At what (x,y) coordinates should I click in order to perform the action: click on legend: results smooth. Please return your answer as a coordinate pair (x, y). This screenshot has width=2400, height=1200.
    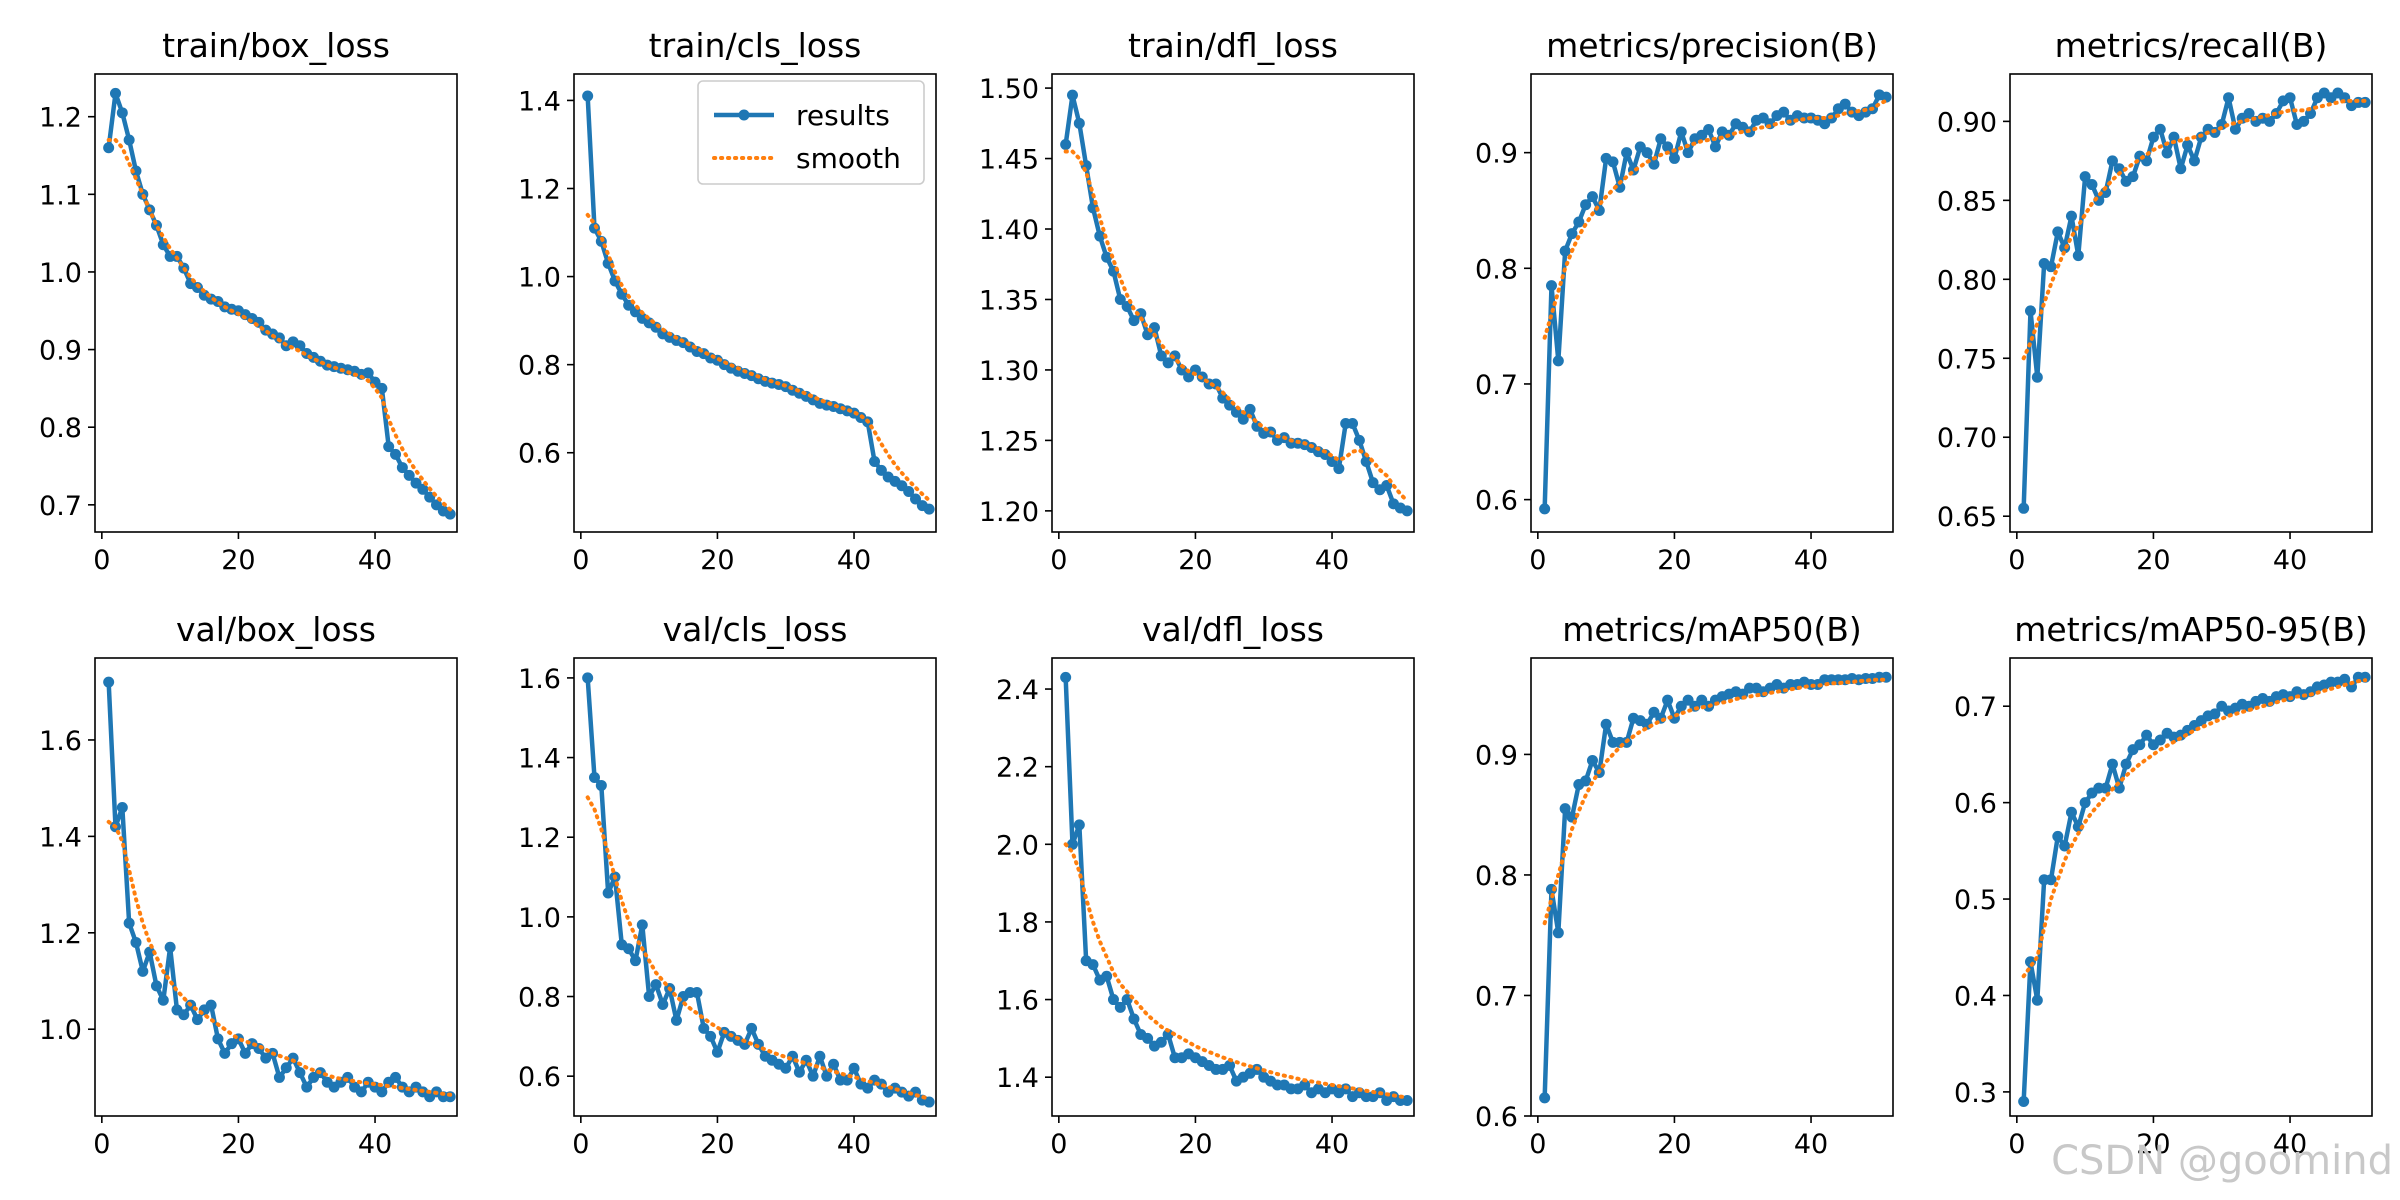
    Looking at the image, I should click on (811, 132).